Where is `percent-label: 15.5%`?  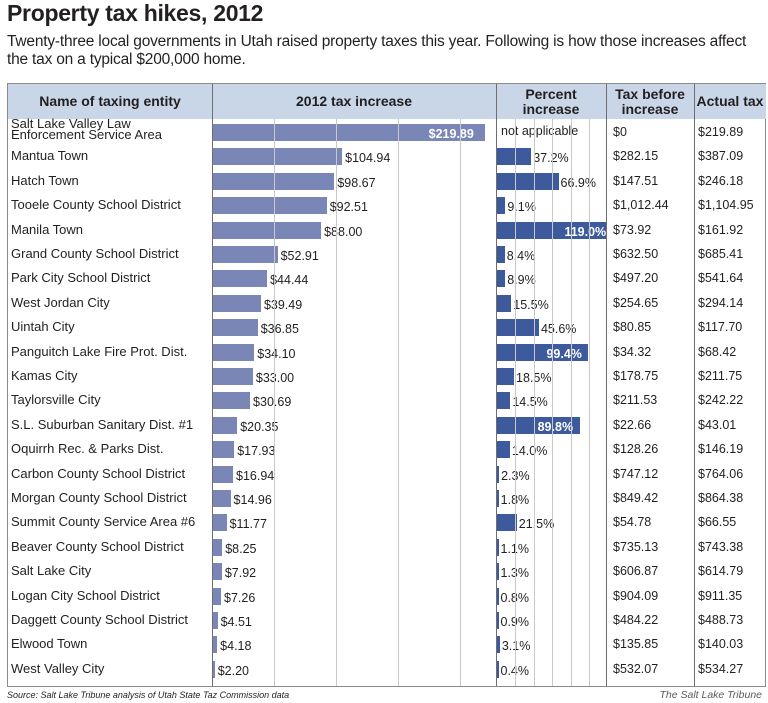 percent-label: 15.5% is located at coordinates (531, 304).